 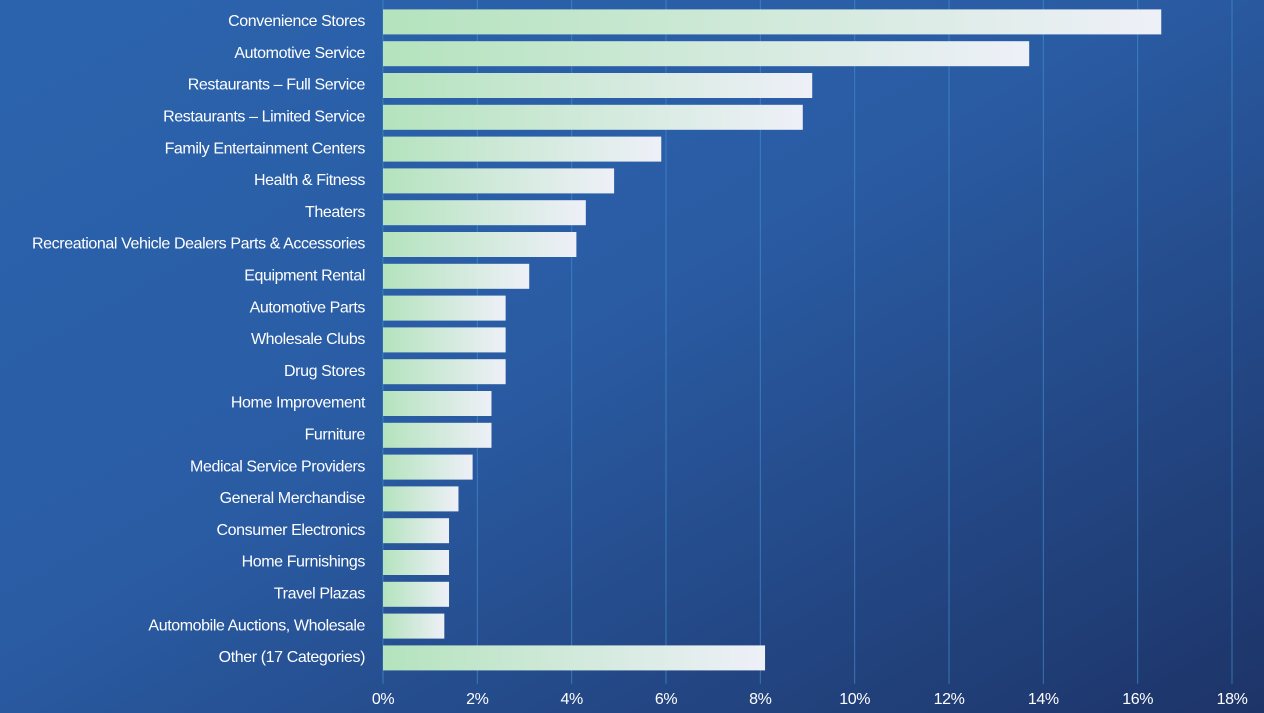 What do you see at coordinates (304, 276) in the screenshot?
I see `y-tick-label: Equipment Rental` at bounding box center [304, 276].